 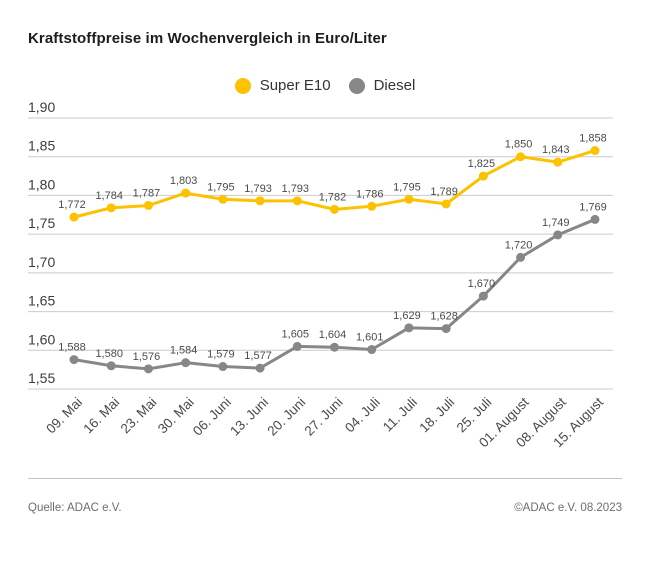 What do you see at coordinates (296, 334) in the screenshot?
I see `diesel-value-label: 1,605` at bounding box center [296, 334].